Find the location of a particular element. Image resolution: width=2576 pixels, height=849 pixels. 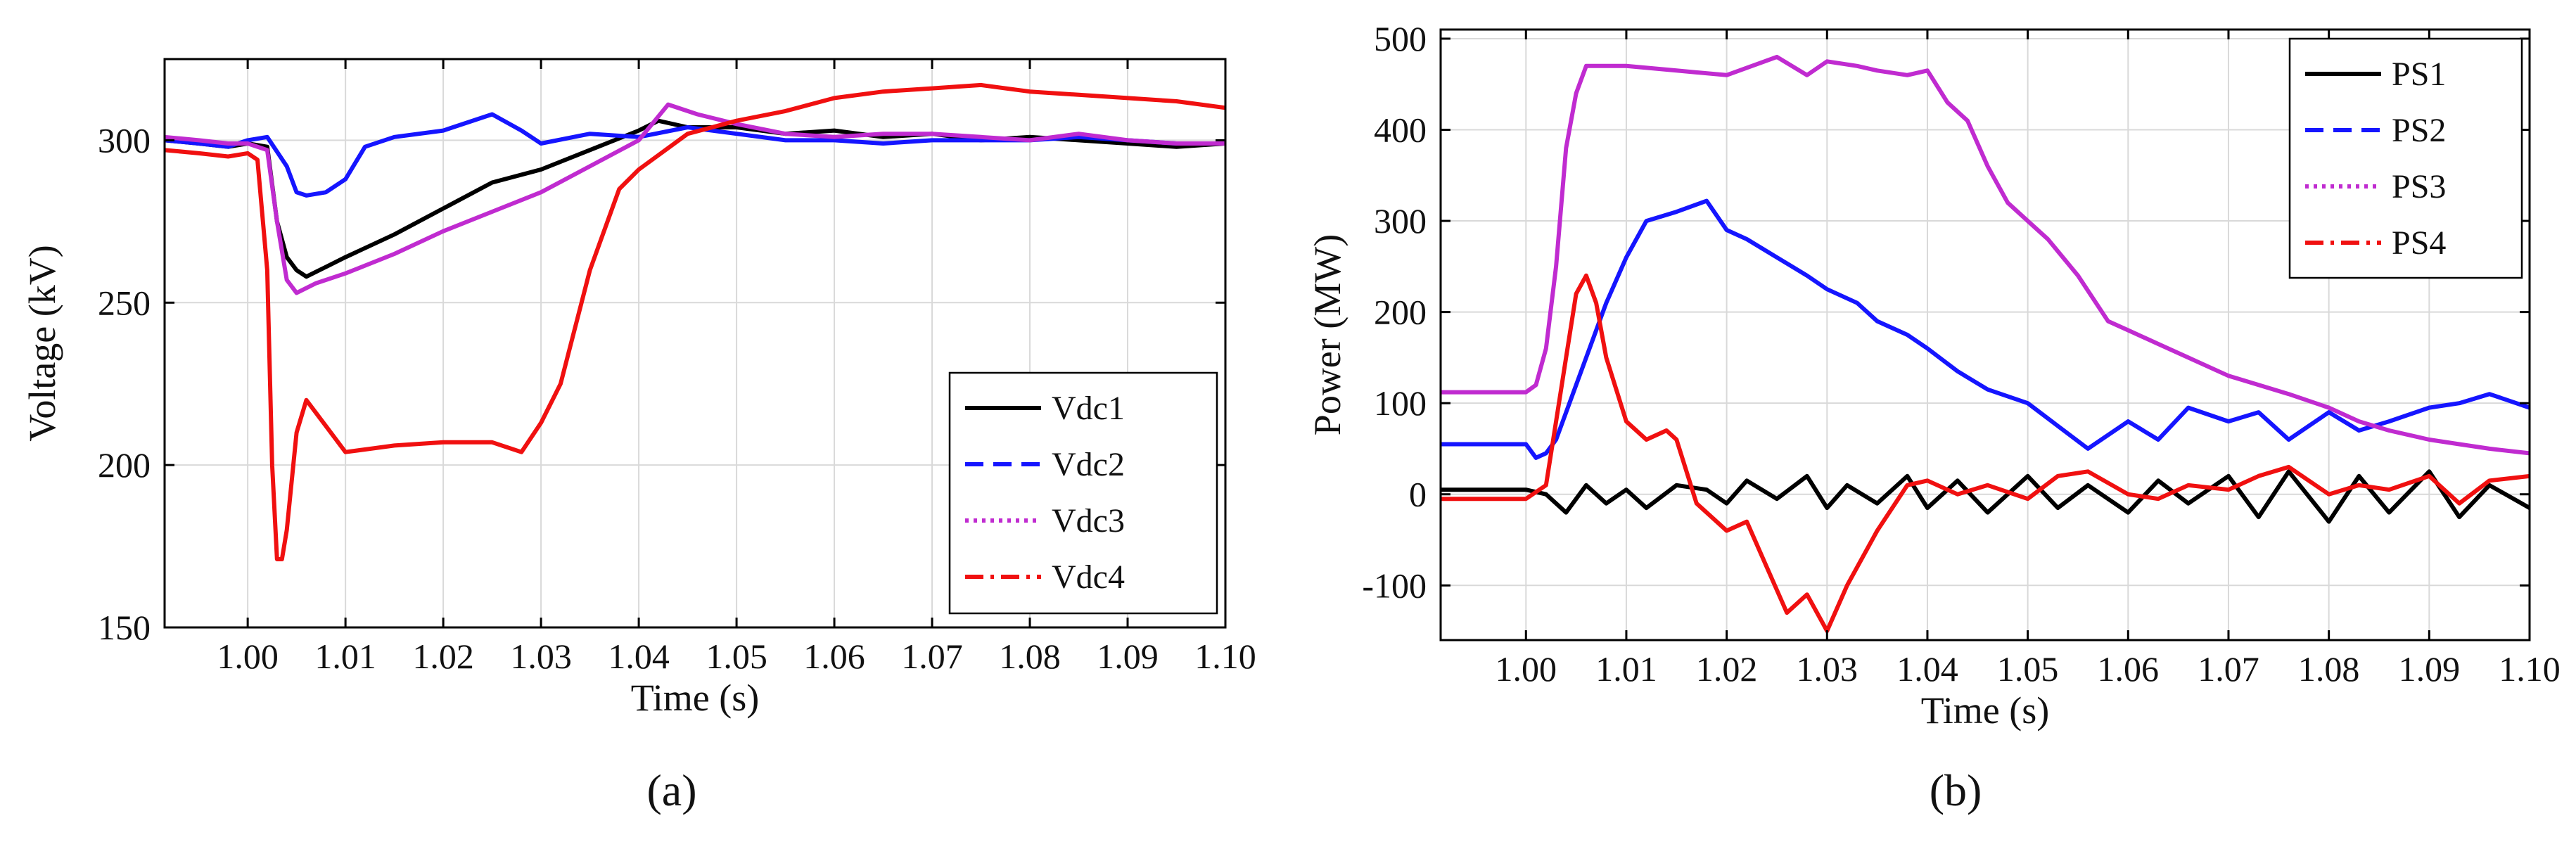

legend-label-vdc1: Vdc1 is located at coordinates (1088, 408).